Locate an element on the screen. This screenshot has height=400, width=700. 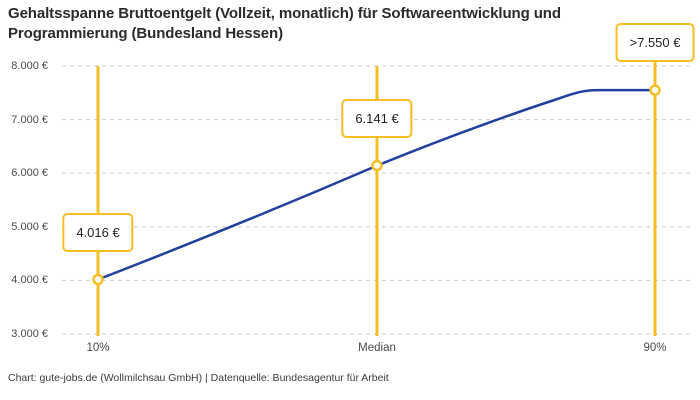
y-axis-tick-label: 4.000 € is located at coordinates (29, 280).